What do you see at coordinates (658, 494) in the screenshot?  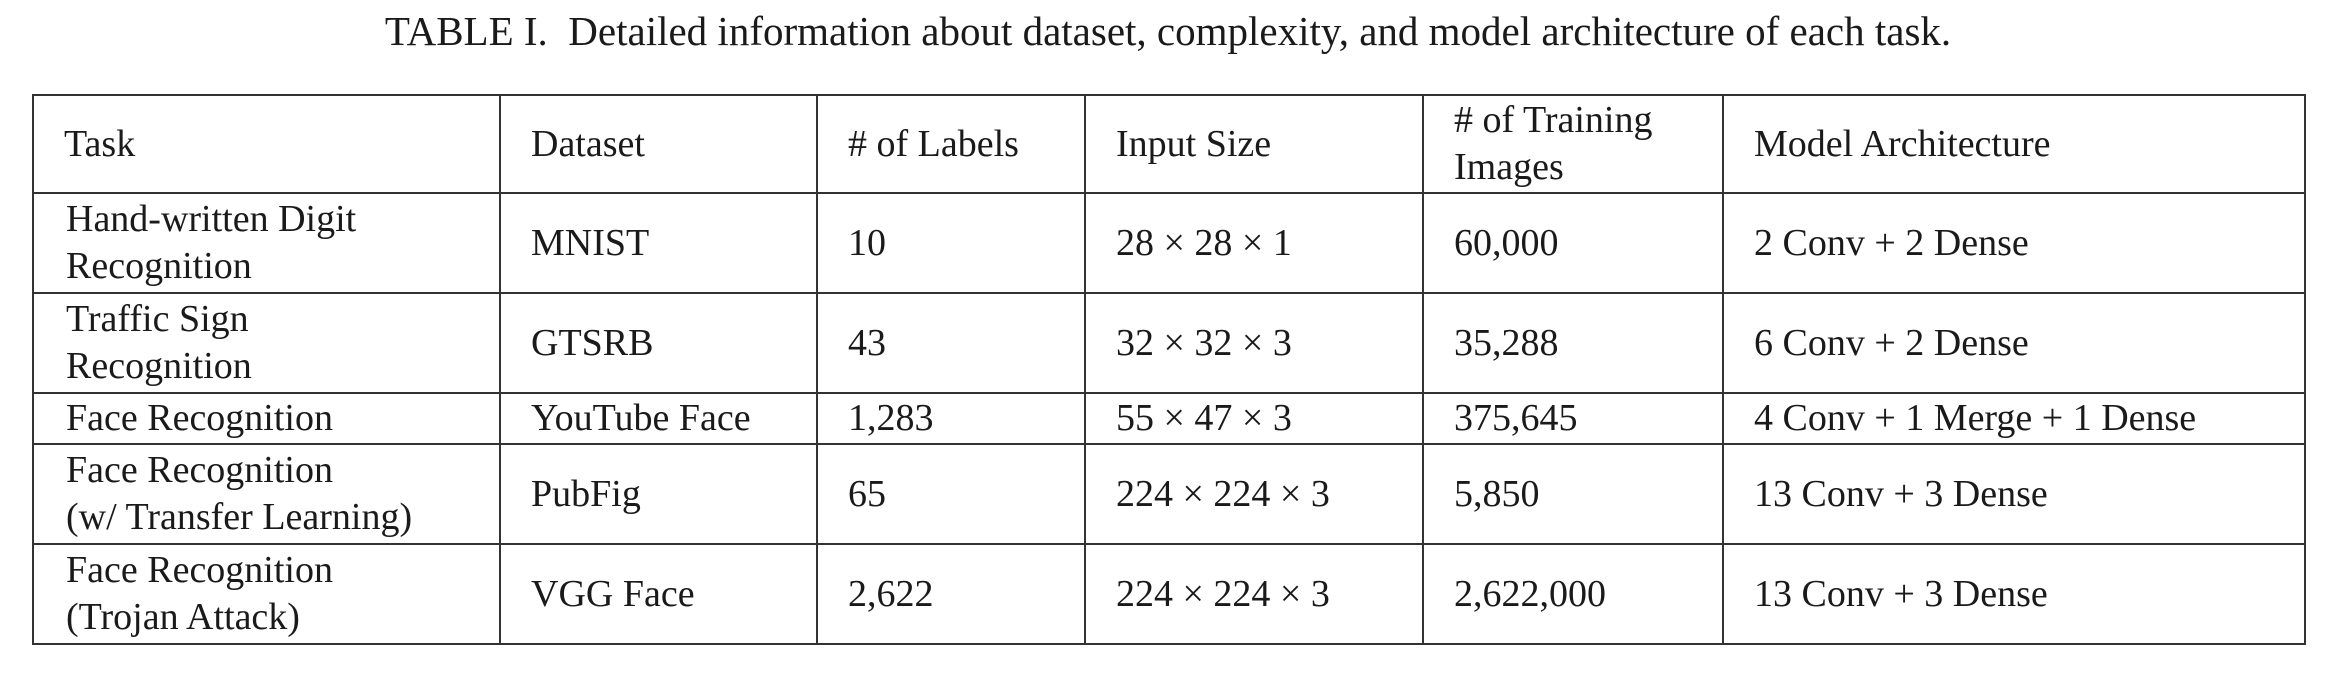 I see `cell-dataset: PubFig` at bounding box center [658, 494].